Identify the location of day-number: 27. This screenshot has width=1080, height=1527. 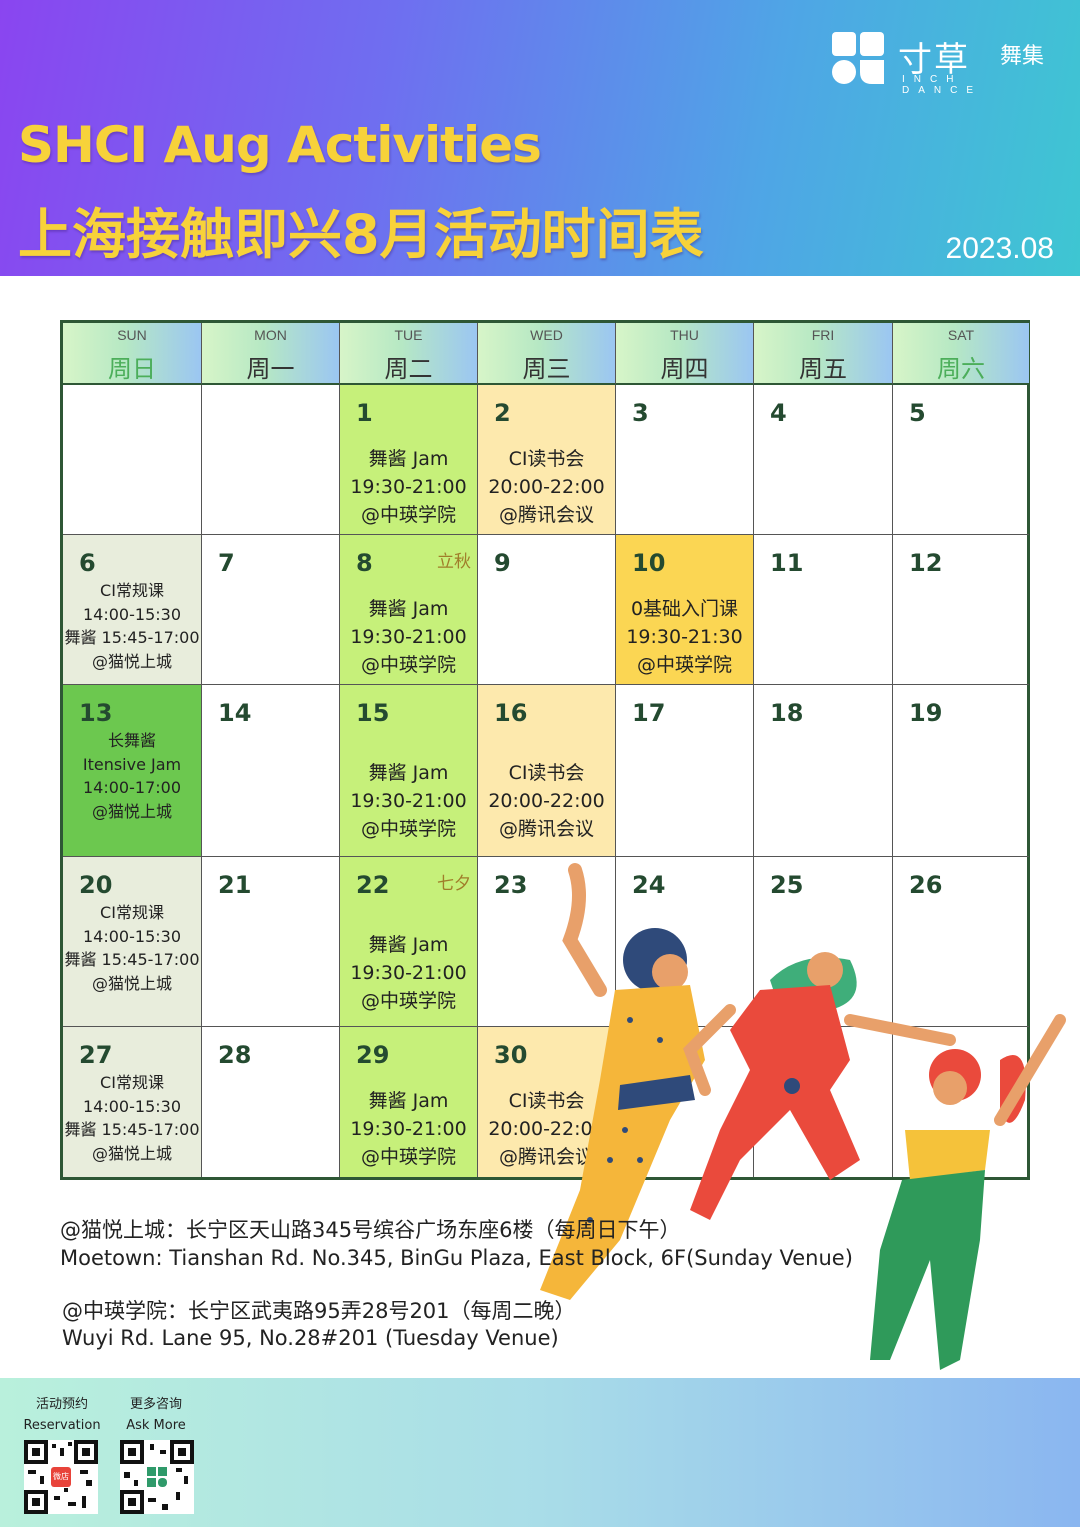
(96, 1055).